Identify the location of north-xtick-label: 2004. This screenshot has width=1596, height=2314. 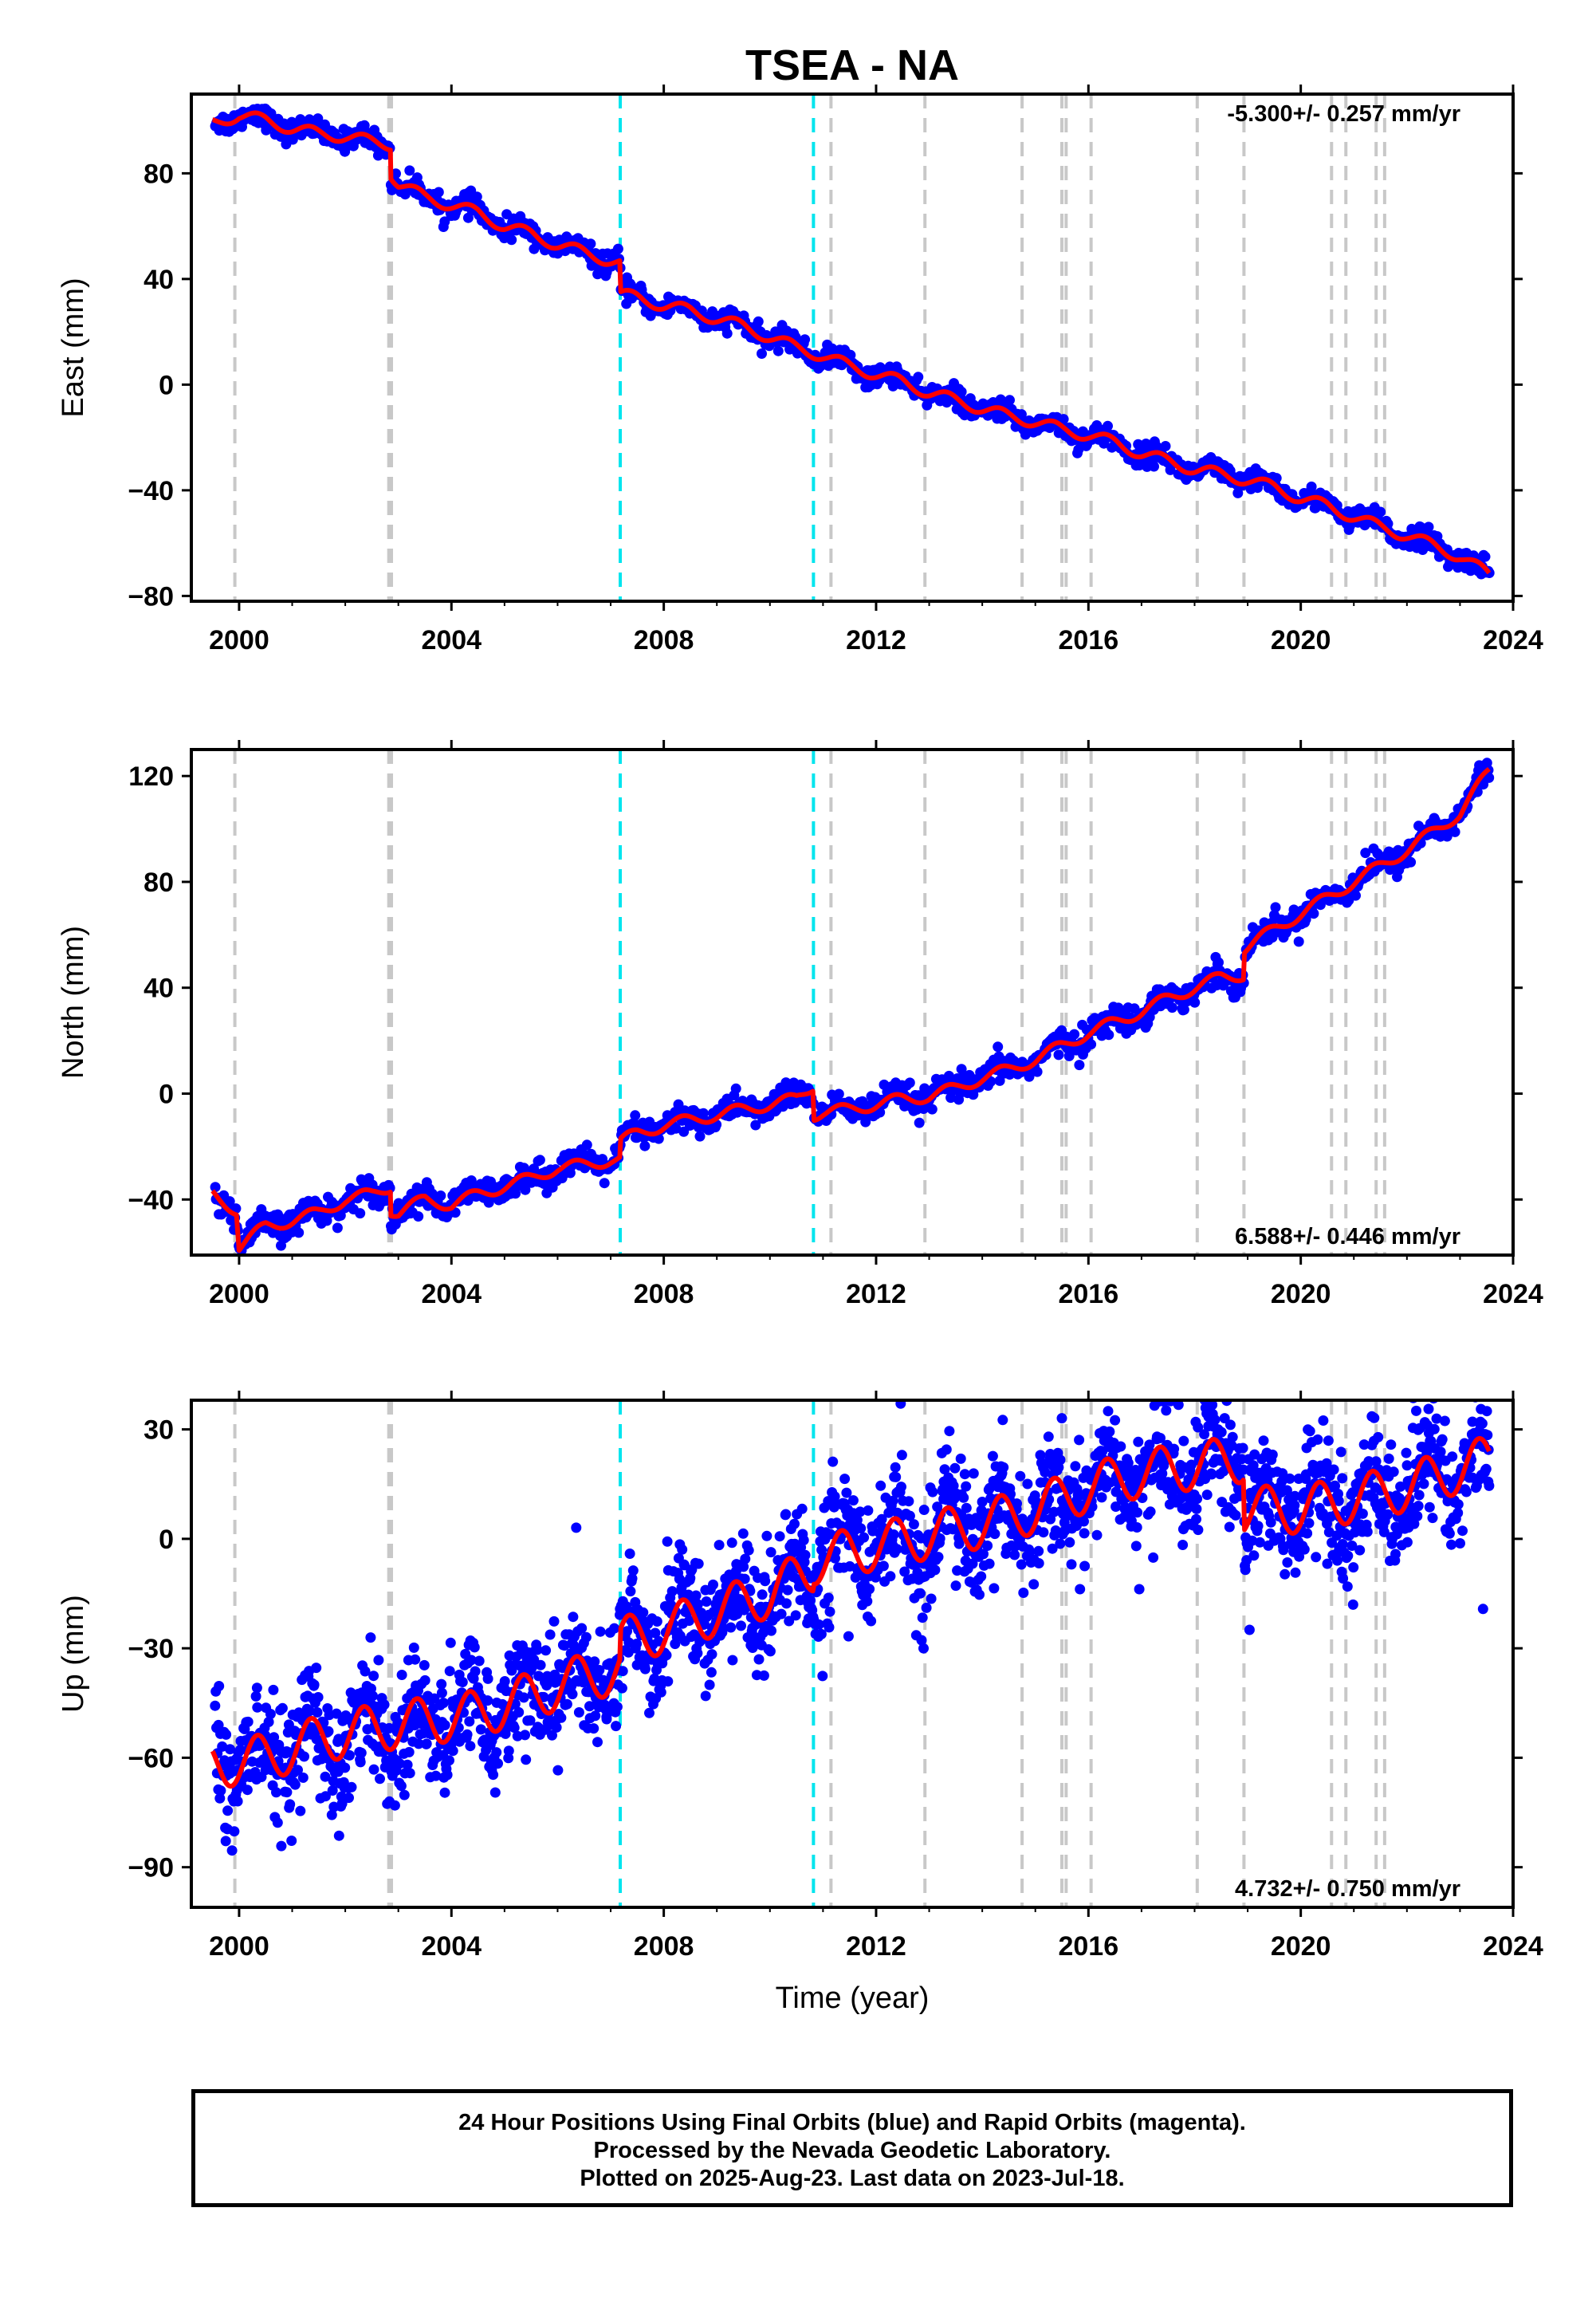
(451, 1294).